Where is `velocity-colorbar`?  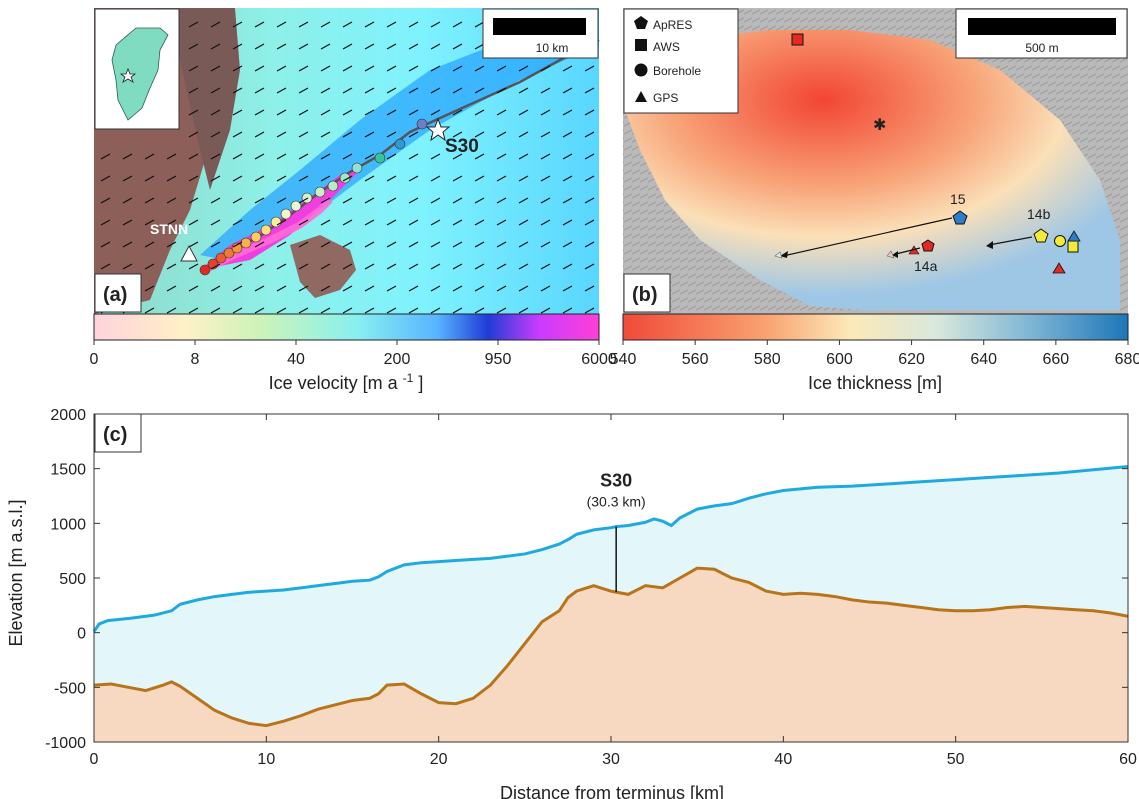
velocity-colorbar is located at coordinates (346, 327).